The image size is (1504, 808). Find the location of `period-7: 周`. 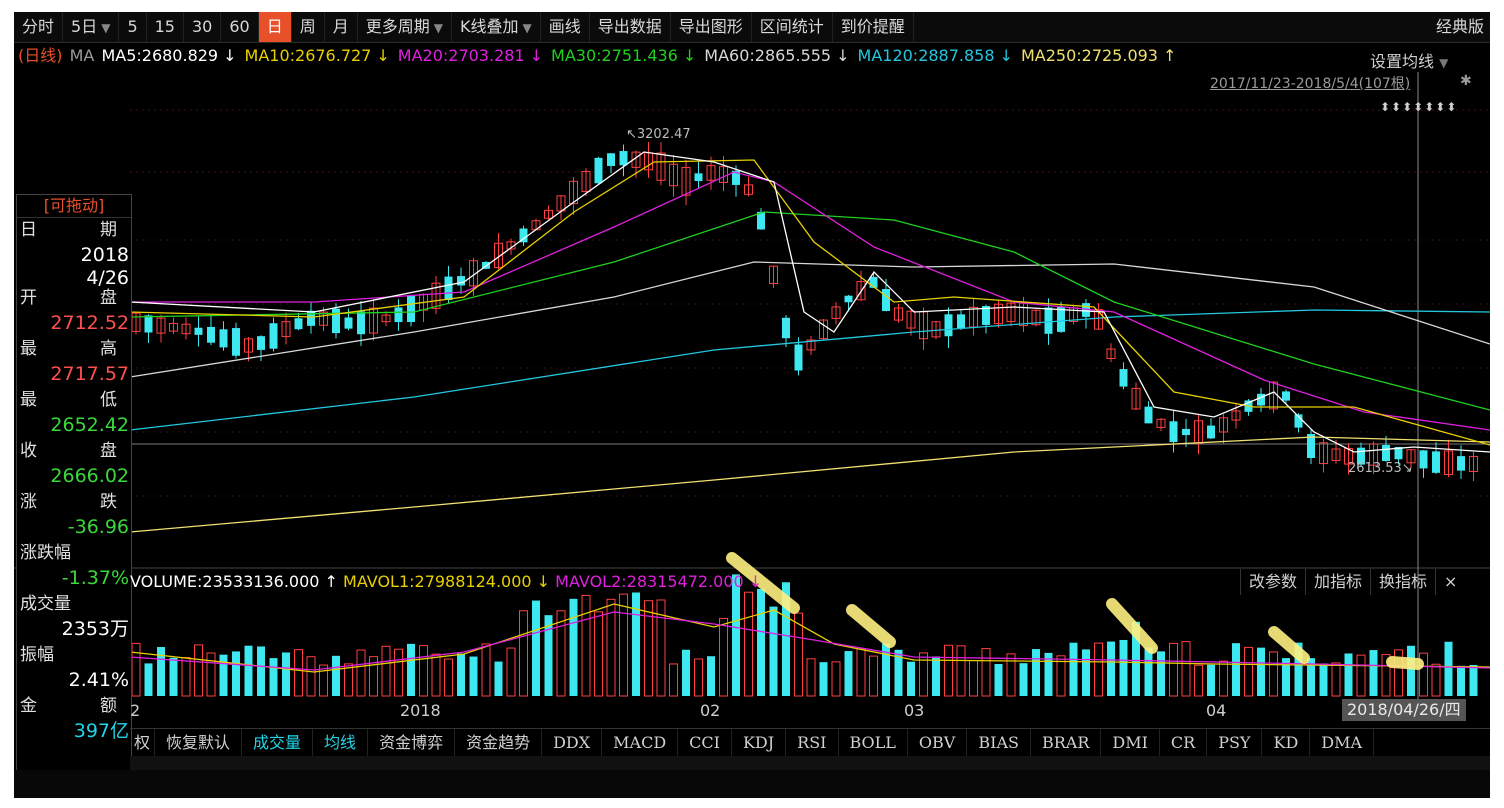

period-7: 周 is located at coordinates (308, 27).